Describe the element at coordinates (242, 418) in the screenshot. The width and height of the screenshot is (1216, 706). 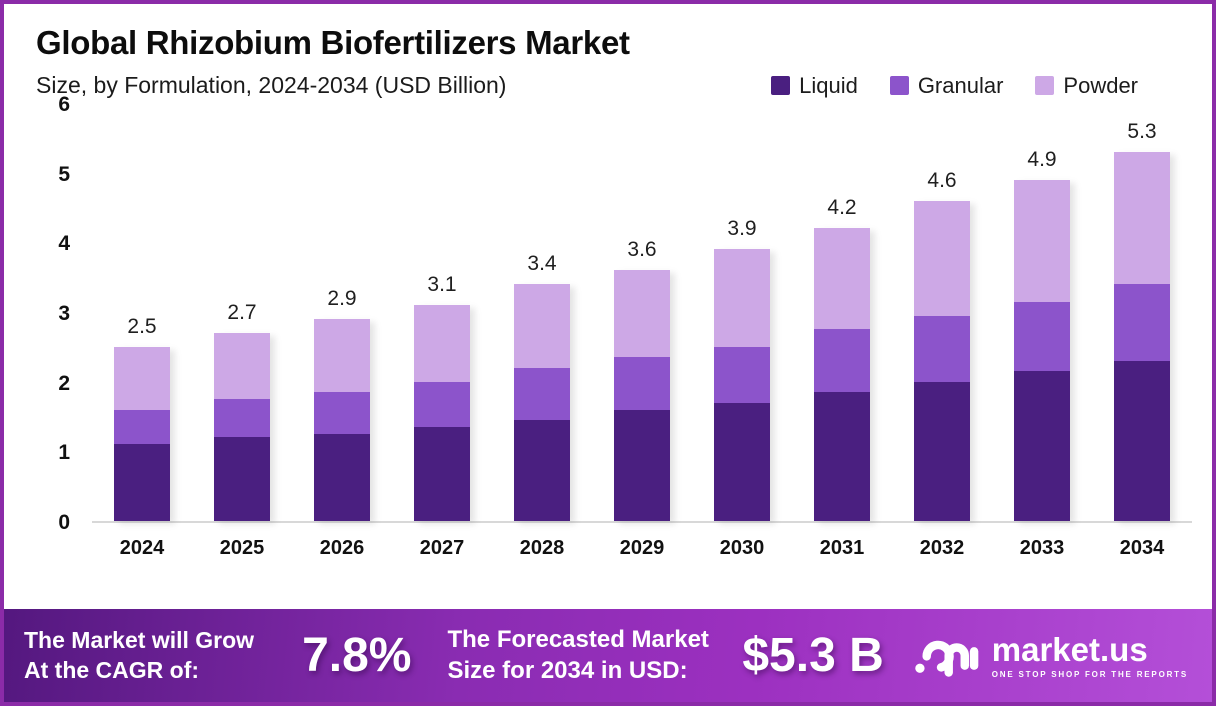
I see `bar-segment-2025-granular` at that location.